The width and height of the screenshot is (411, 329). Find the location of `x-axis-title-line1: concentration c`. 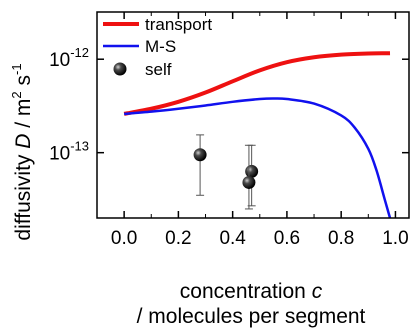

x-axis-title-line1: concentration c is located at coordinates (251, 291).